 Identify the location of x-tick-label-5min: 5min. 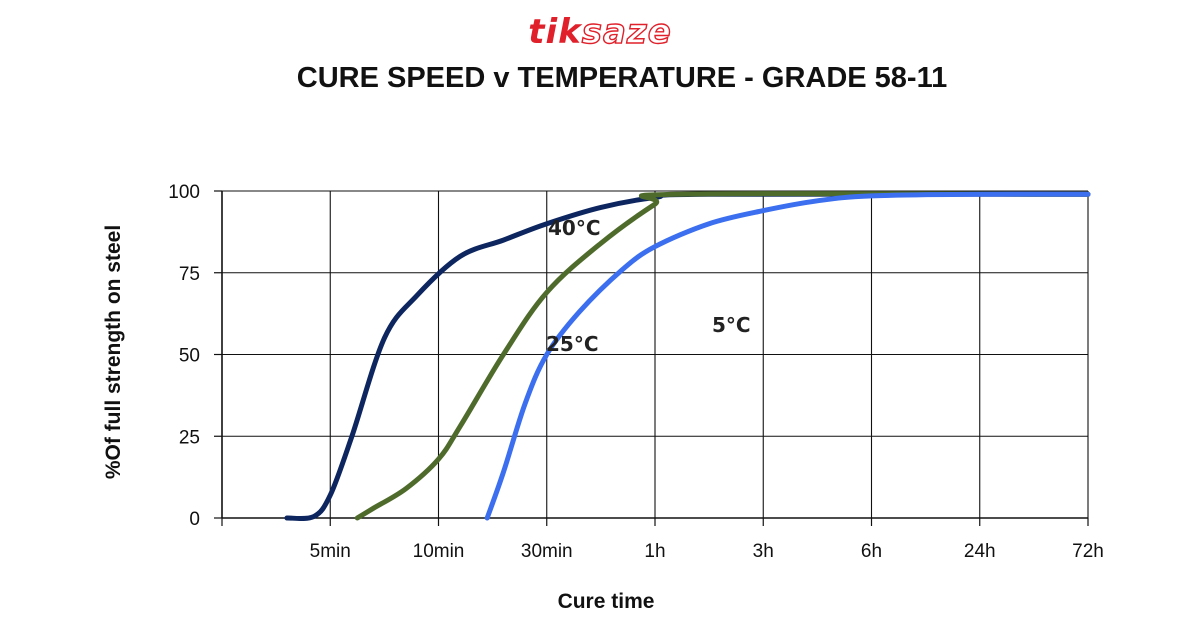
(330, 551).